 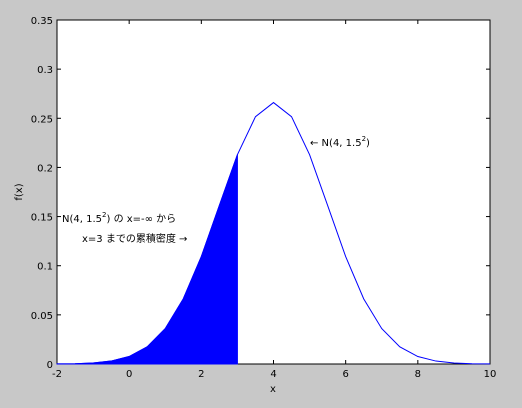 I want to click on annotation: ← N(4, 1.52), so click(x=340, y=142).